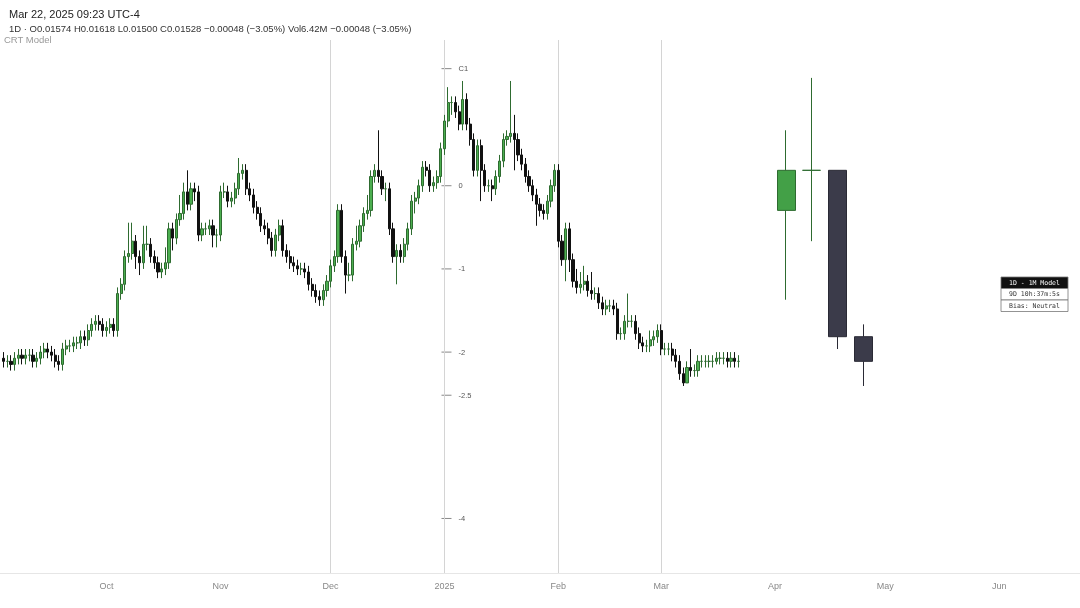 This screenshot has height=608, width=1080. What do you see at coordinates (28, 39) in the screenshot?
I see `text: CRT Model` at bounding box center [28, 39].